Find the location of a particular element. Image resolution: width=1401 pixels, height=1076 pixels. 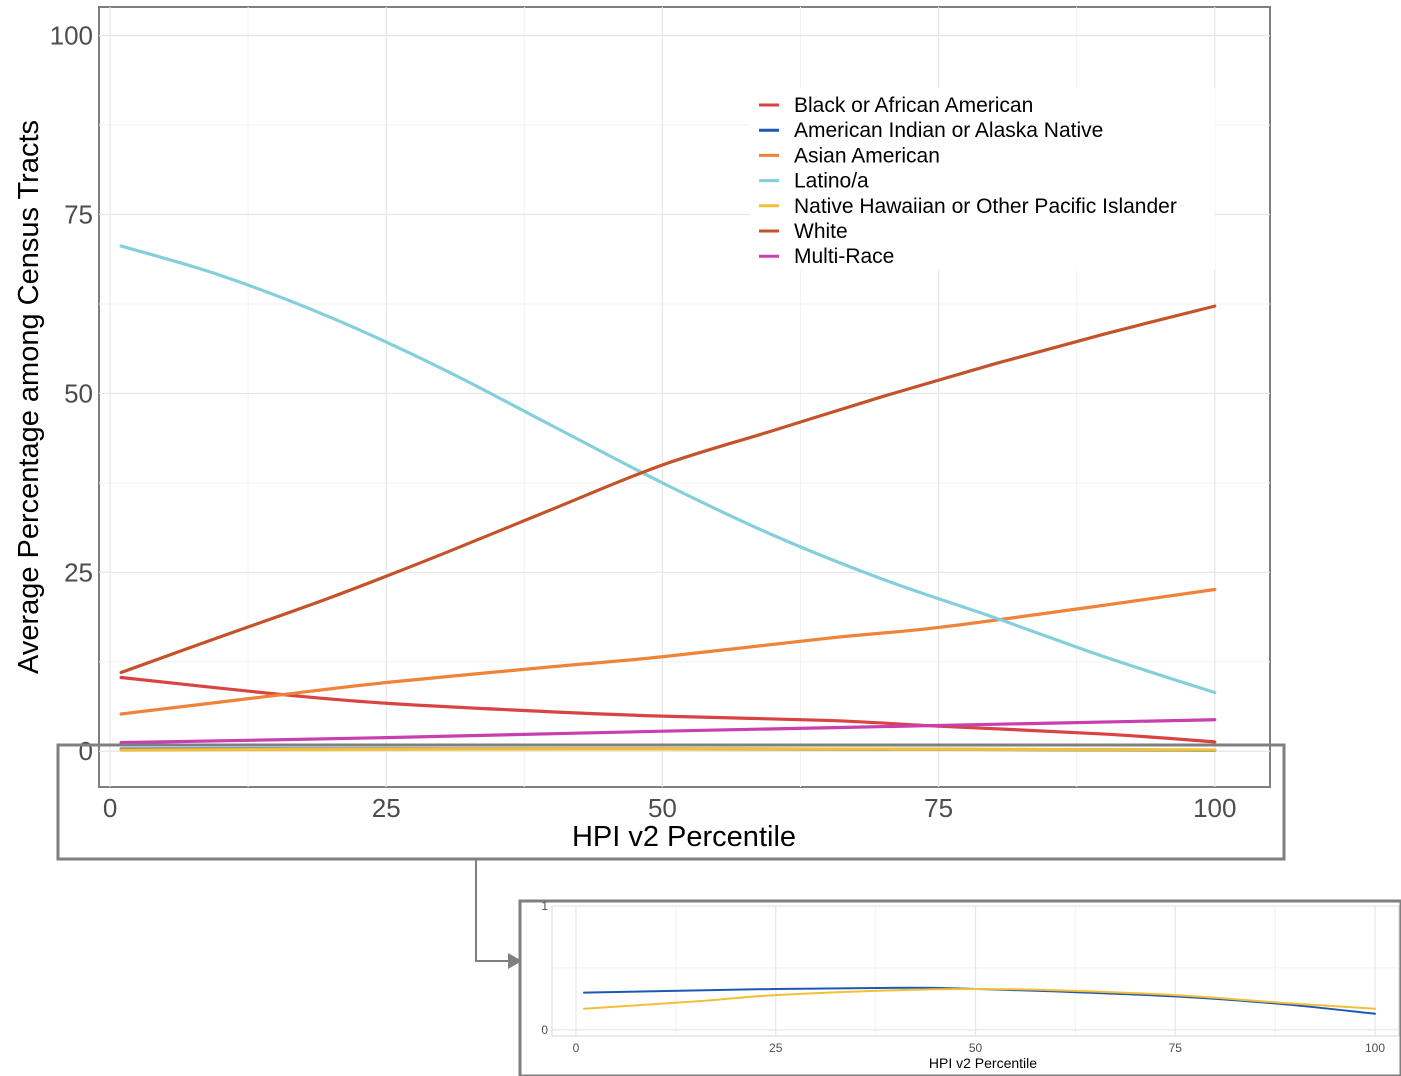

y-tick-label: 75 is located at coordinates (78, 215).